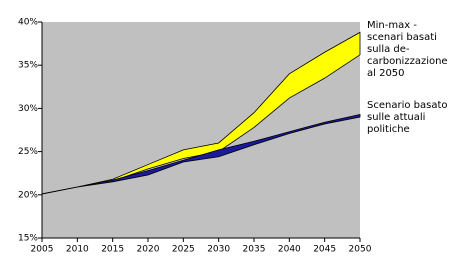 The height and width of the screenshot is (262, 453). Describe the element at coordinates (183, 250) in the screenshot. I see `x-tick-label: 2025` at that location.